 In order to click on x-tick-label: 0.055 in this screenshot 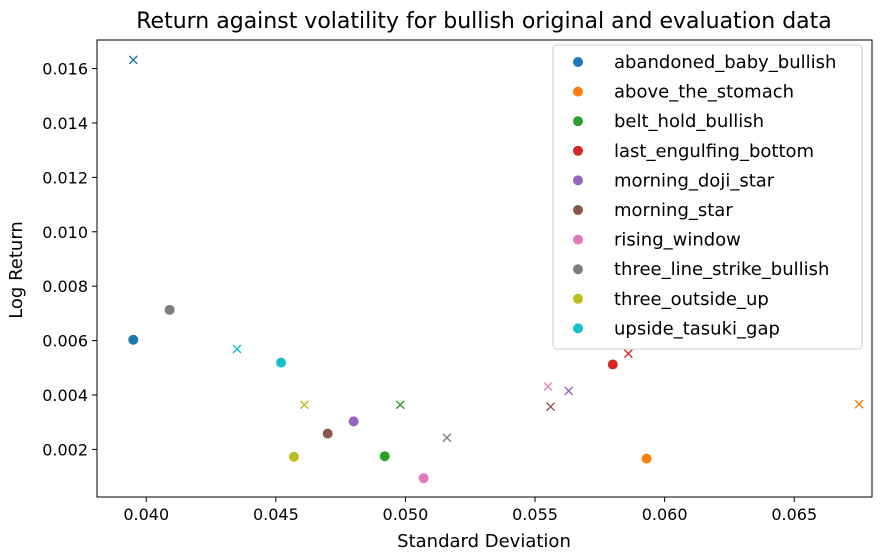, I will do `click(535, 514)`.